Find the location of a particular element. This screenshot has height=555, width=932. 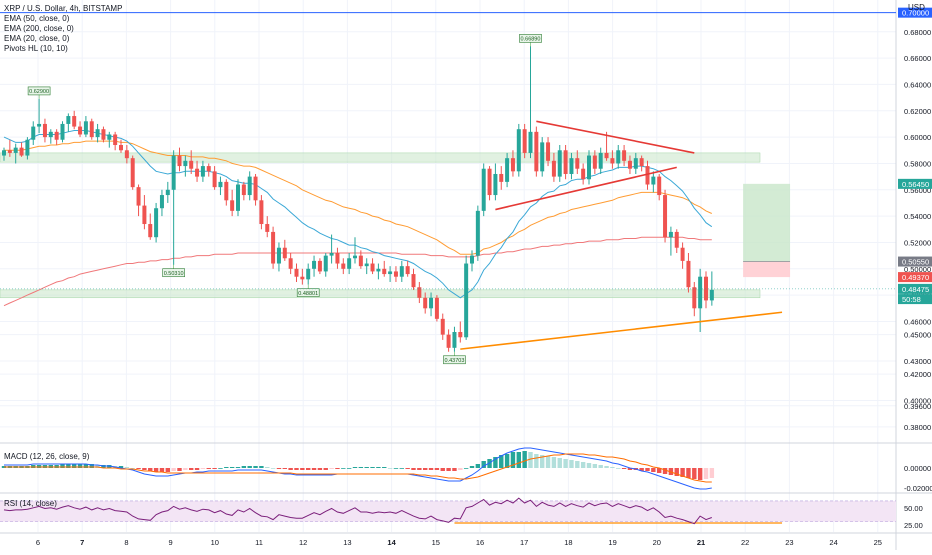

time-tick-label: 15 is located at coordinates (436, 542).